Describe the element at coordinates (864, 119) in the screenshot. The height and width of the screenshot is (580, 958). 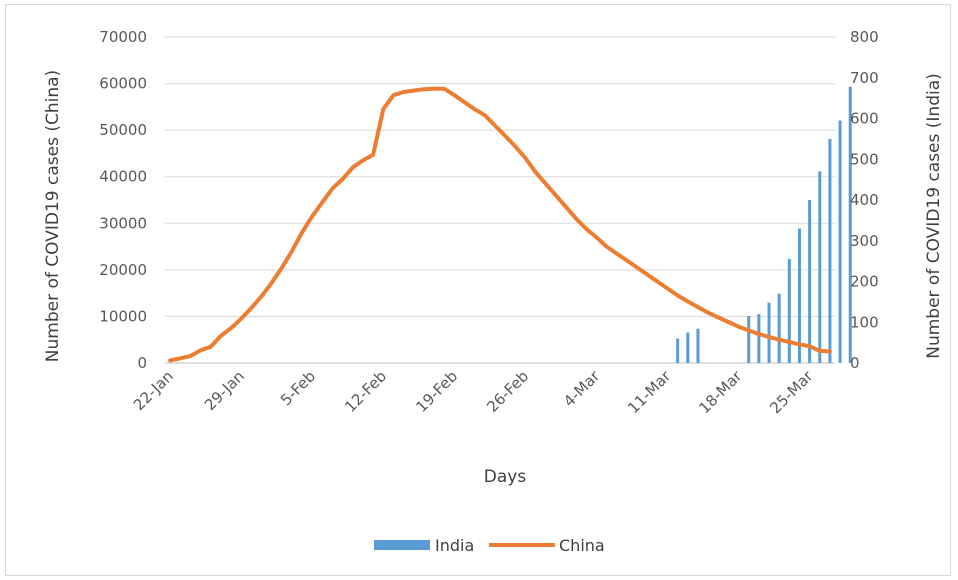
I see `right-y-tick-label: 600` at that location.